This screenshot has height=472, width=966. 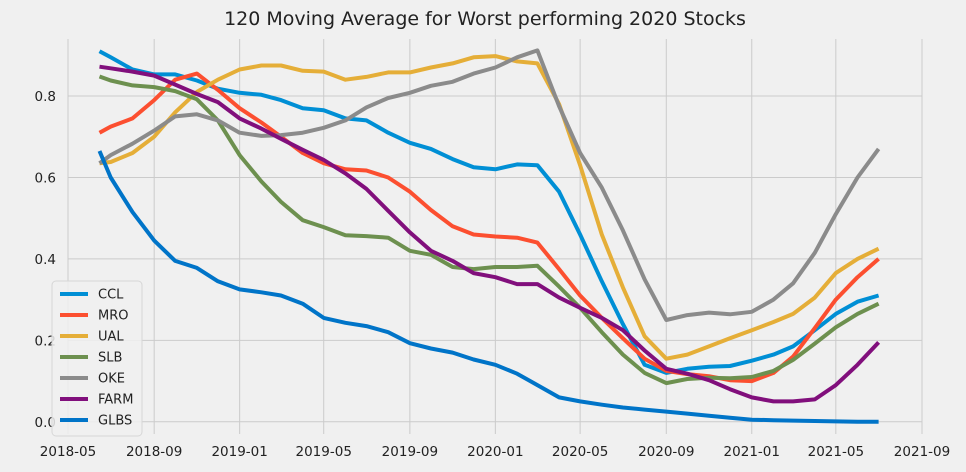 What do you see at coordinates (45, 341) in the screenshot?
I see `y-tick-label: 0.2` at bounding box center [45, 341].